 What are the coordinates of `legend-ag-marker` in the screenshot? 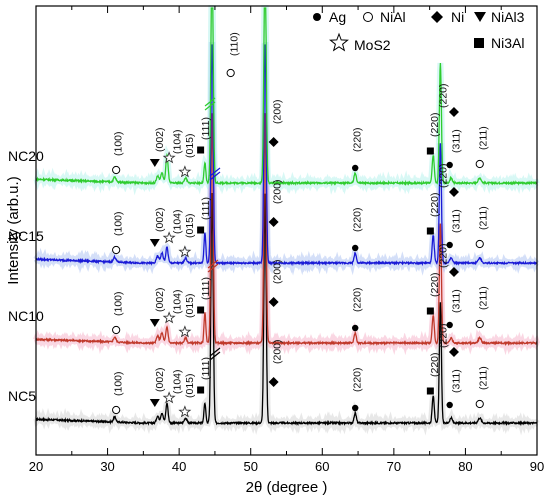 It's located at (317, 17).